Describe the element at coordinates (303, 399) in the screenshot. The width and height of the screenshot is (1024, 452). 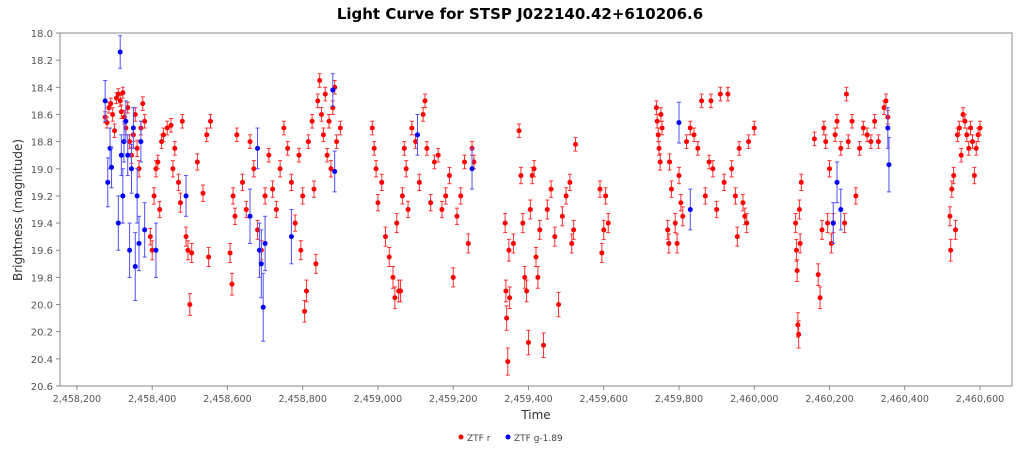
I see `x-tick-label: 2,458,800` at that location.